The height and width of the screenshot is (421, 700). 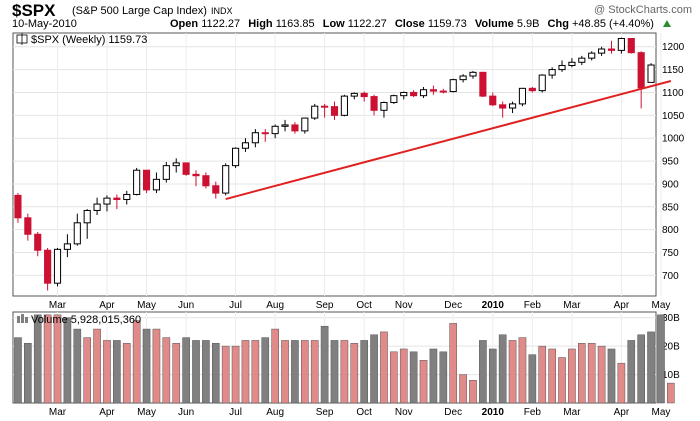 I want to click on volume-tick-label: 30B, so click(x=671, y=318).